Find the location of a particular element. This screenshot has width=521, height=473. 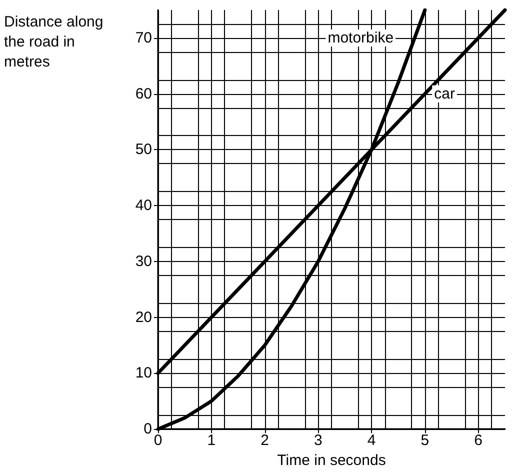

y-tick-label: 30 is located at coordinates (143, 261).